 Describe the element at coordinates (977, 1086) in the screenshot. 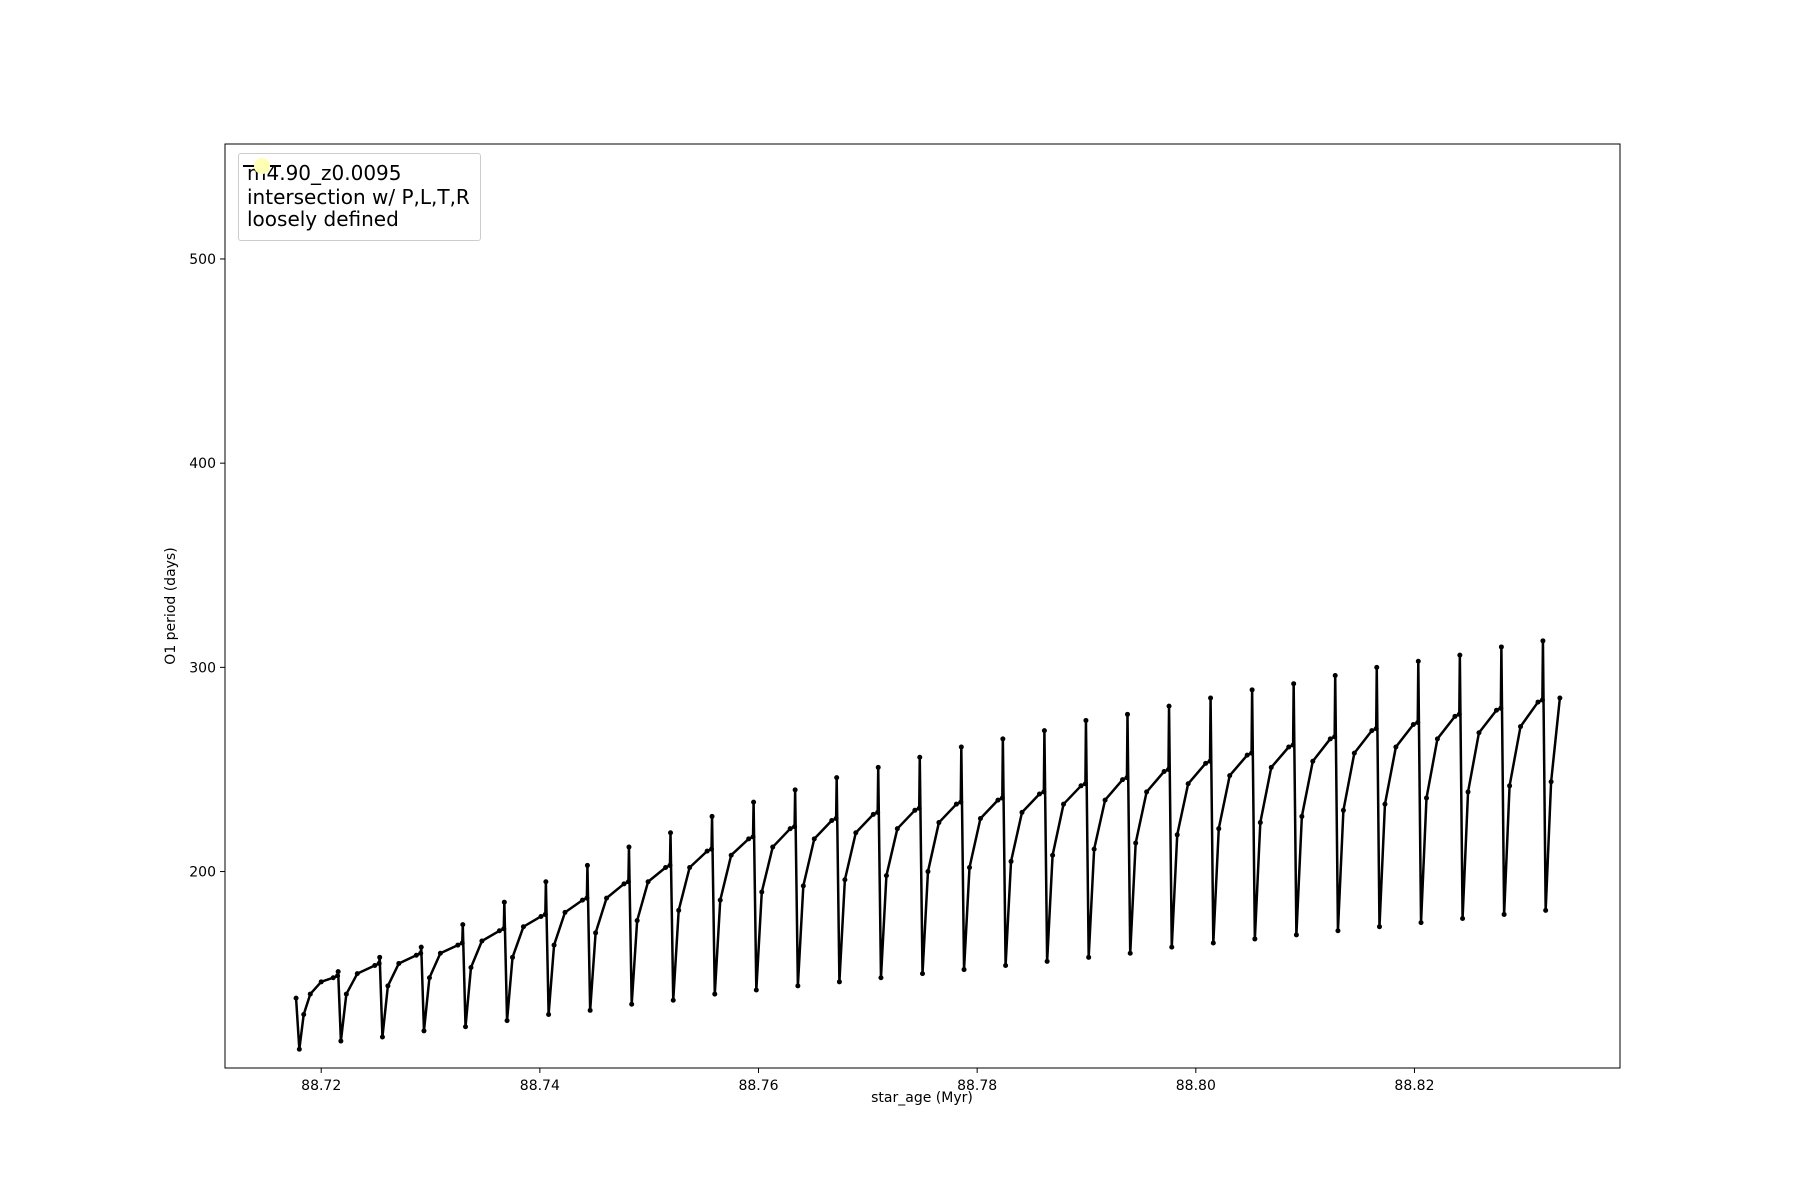

I see `x-tick-label: 88.78` at that location.